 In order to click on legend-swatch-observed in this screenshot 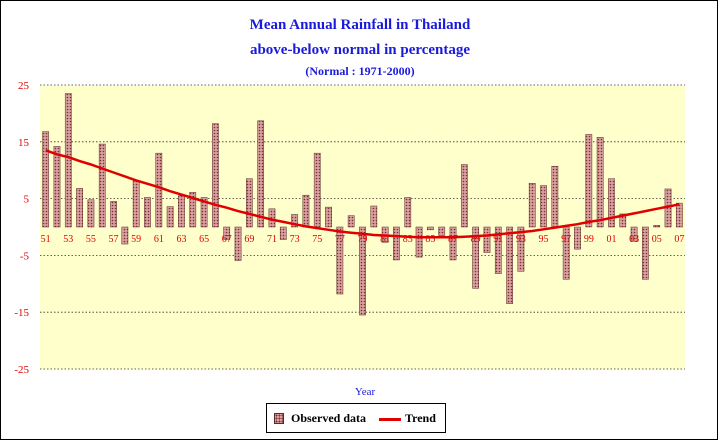, I will do `click(279, 418)`.